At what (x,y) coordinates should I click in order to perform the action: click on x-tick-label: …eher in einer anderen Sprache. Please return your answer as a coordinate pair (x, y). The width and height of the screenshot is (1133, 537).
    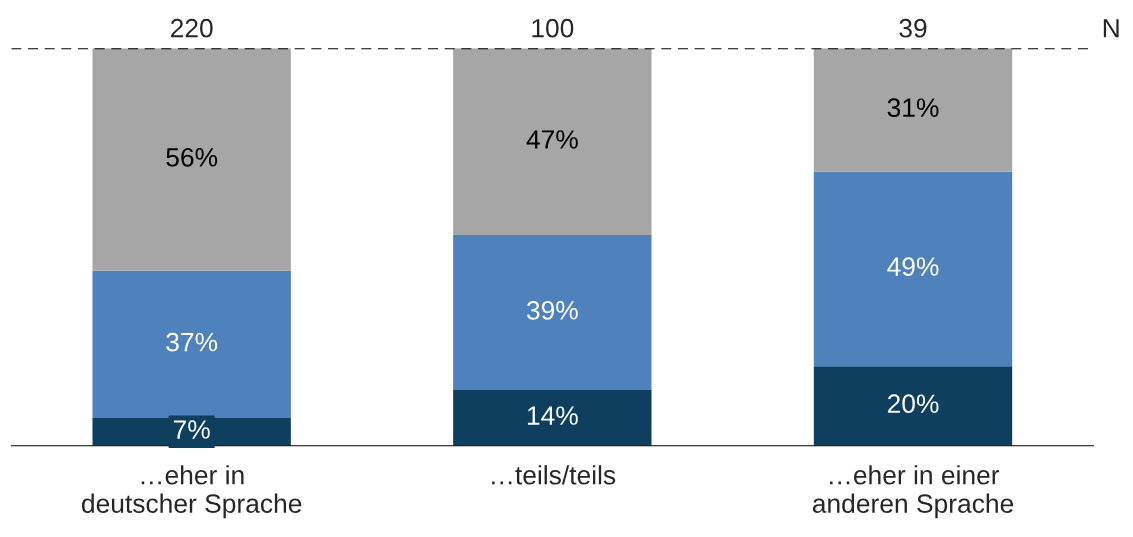
    Looking at the image, I should click on (913, 492).